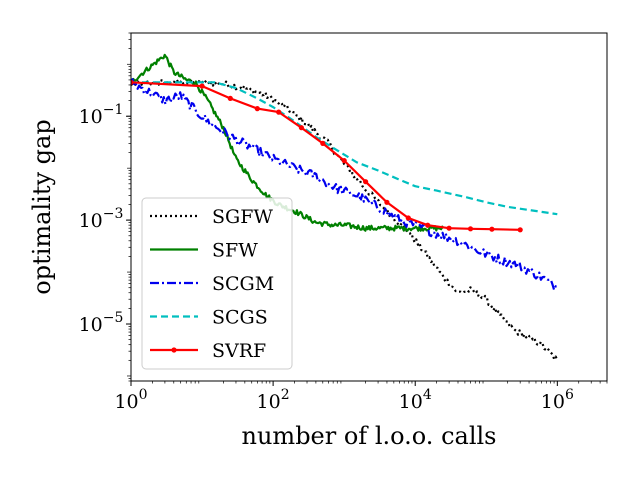  I want to click on y-axis-label: optimality gap, so click(42, 206).